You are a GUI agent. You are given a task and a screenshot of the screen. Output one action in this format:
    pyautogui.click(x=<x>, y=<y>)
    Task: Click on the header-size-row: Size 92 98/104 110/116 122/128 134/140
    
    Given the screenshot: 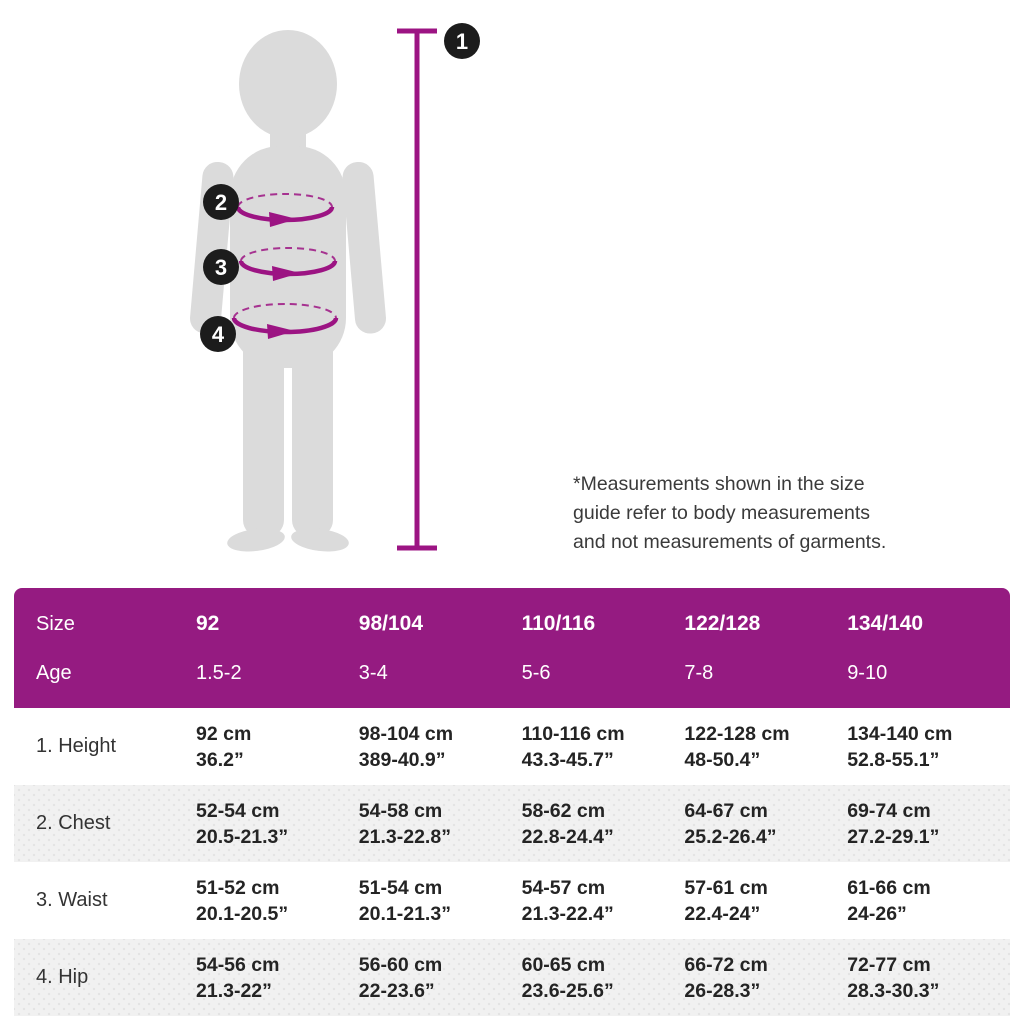 What is the action you would take?
    pyautogui.click(x=512, y=624)
    